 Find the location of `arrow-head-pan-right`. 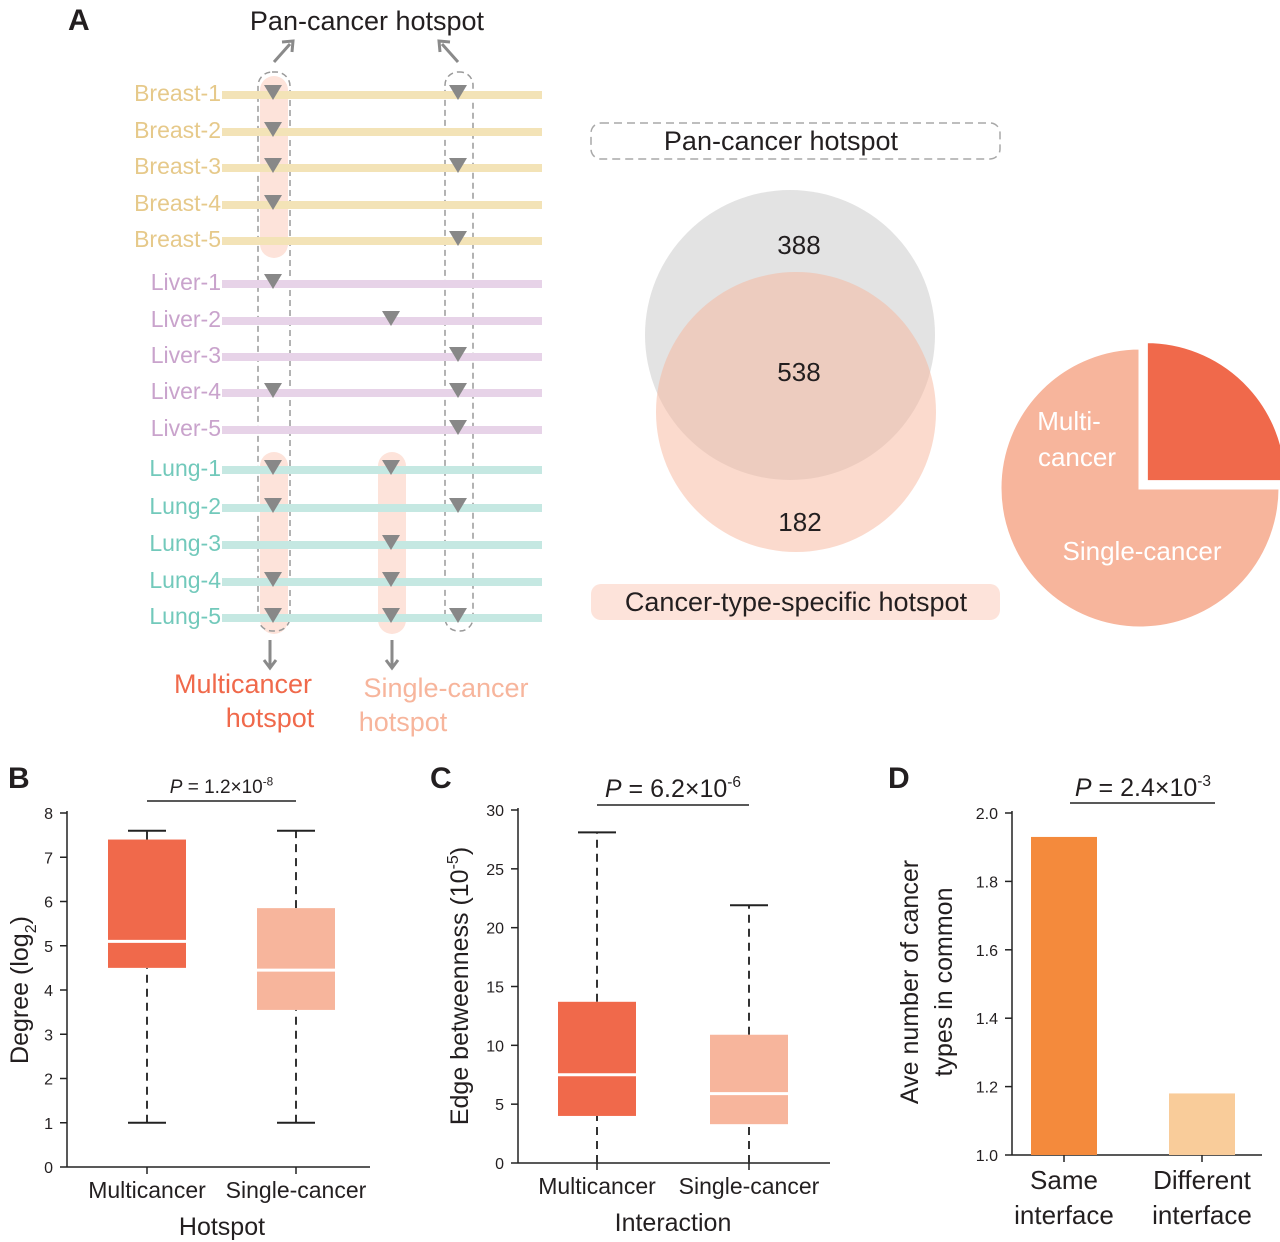

arrow-head-pan-right is located at coordinates (444, 46).